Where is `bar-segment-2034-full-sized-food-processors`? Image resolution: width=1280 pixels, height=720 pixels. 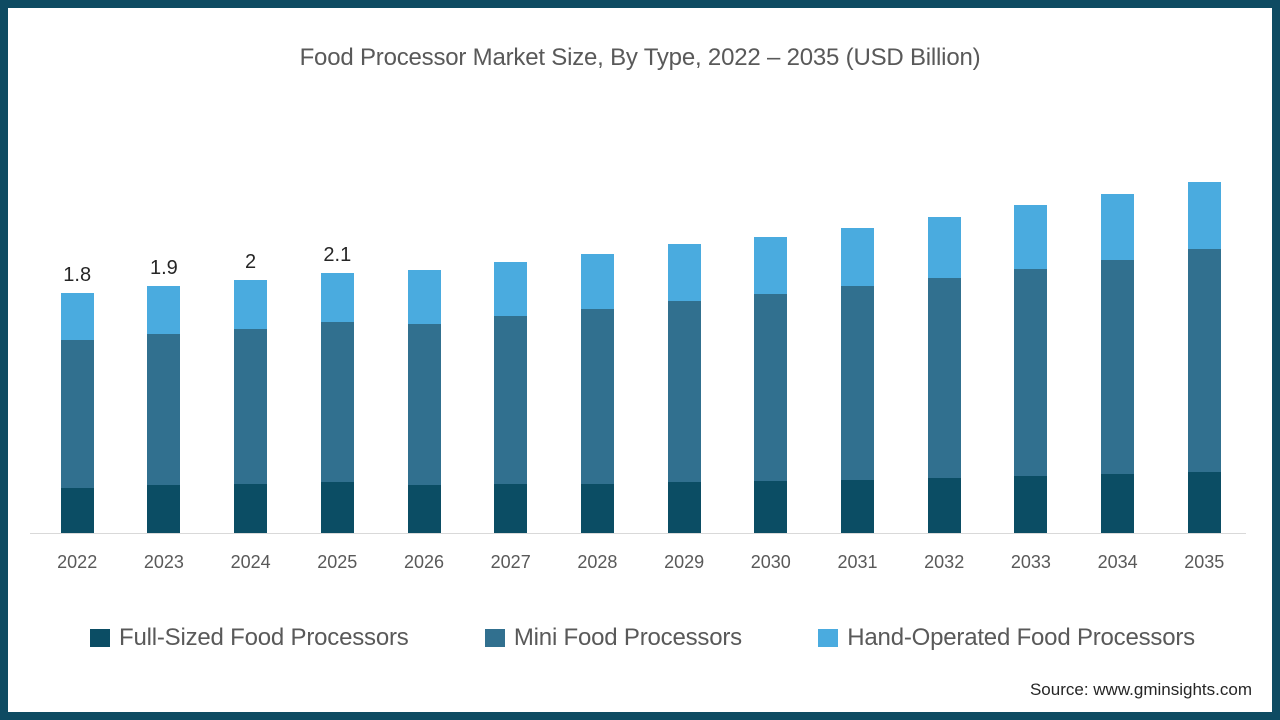 bar-segment-2034-full-sized-food-processors is located at coordinates (1118, 503).